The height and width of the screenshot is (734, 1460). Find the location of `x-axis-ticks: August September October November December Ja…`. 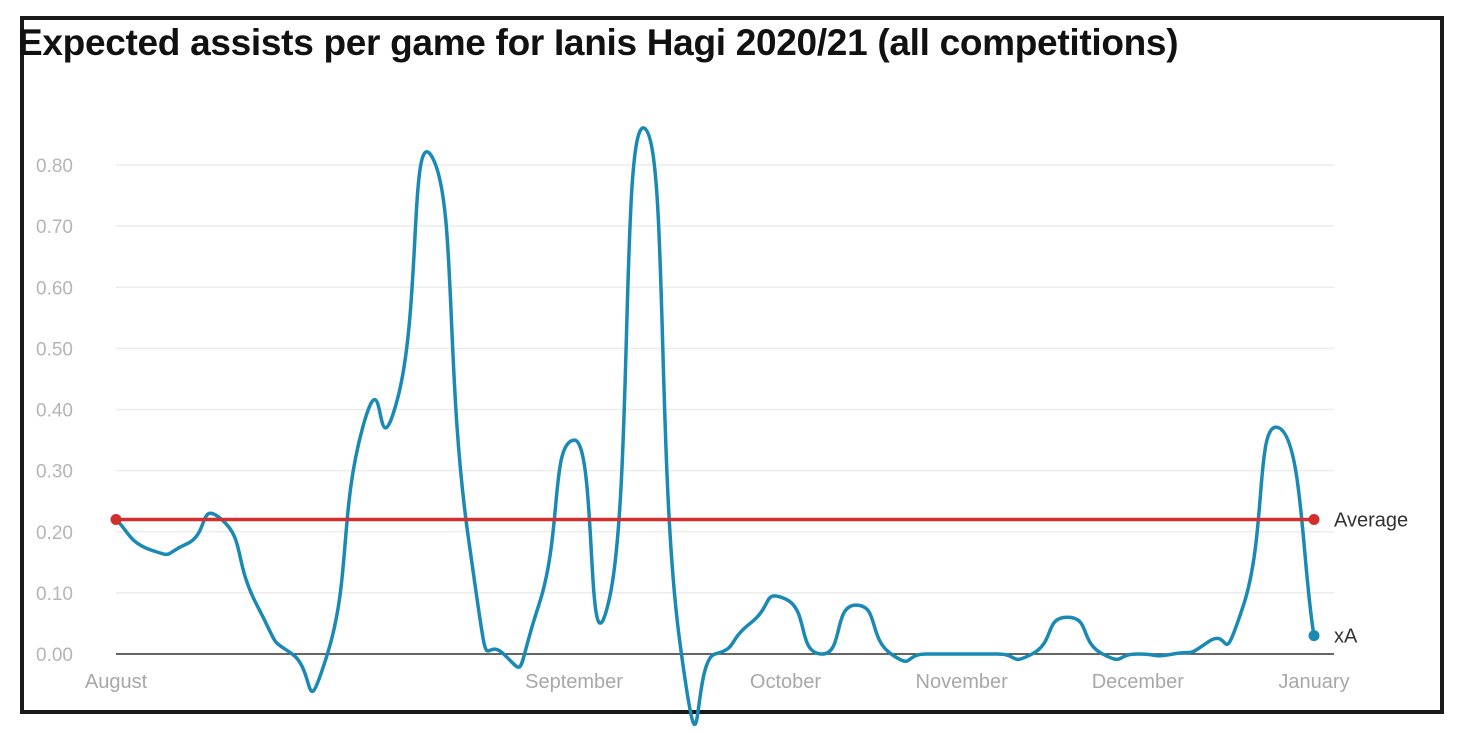

x-axis-ticks: August September October November December Ja… is located at coordinates (717, 682).